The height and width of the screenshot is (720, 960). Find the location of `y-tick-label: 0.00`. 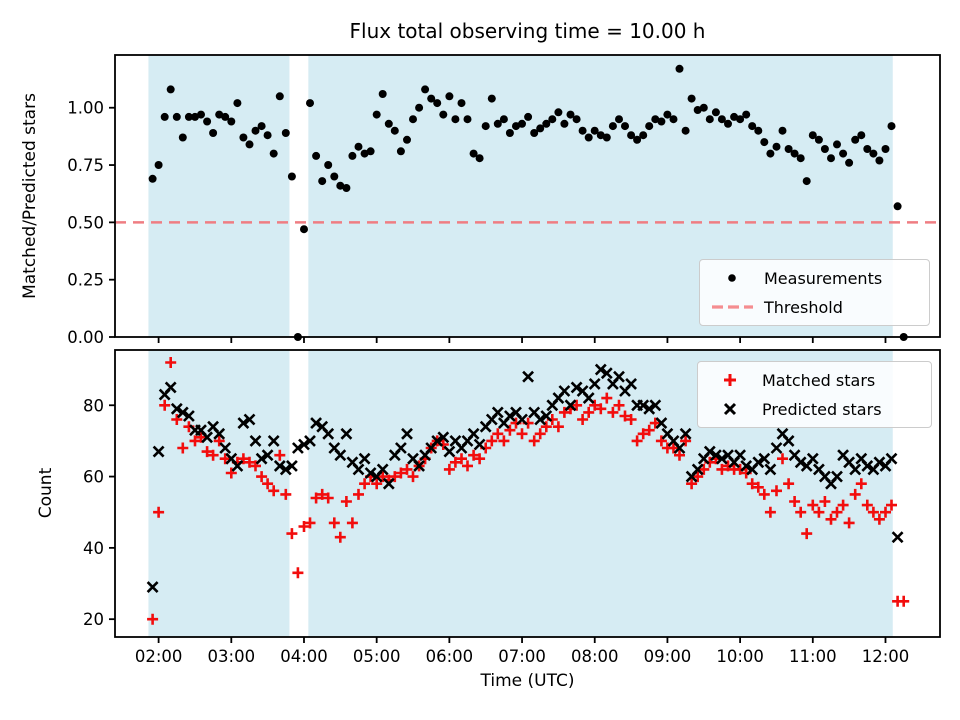

y-tick-label: 0.00 is located at coordinates (85, 337).